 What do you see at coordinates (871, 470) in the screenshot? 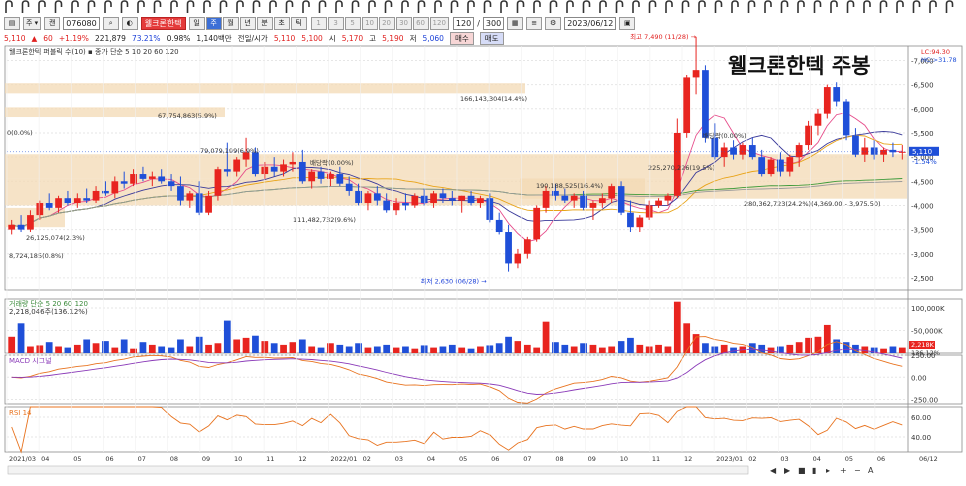
I see `scroll-control-icon: A` at bounding box center [871, 470].